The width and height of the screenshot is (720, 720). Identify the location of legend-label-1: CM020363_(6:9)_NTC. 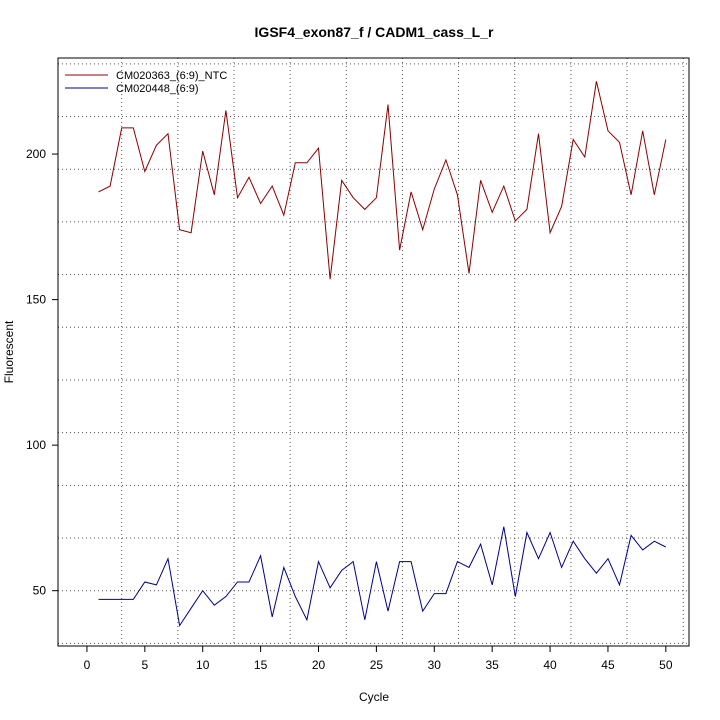
(171, 76).